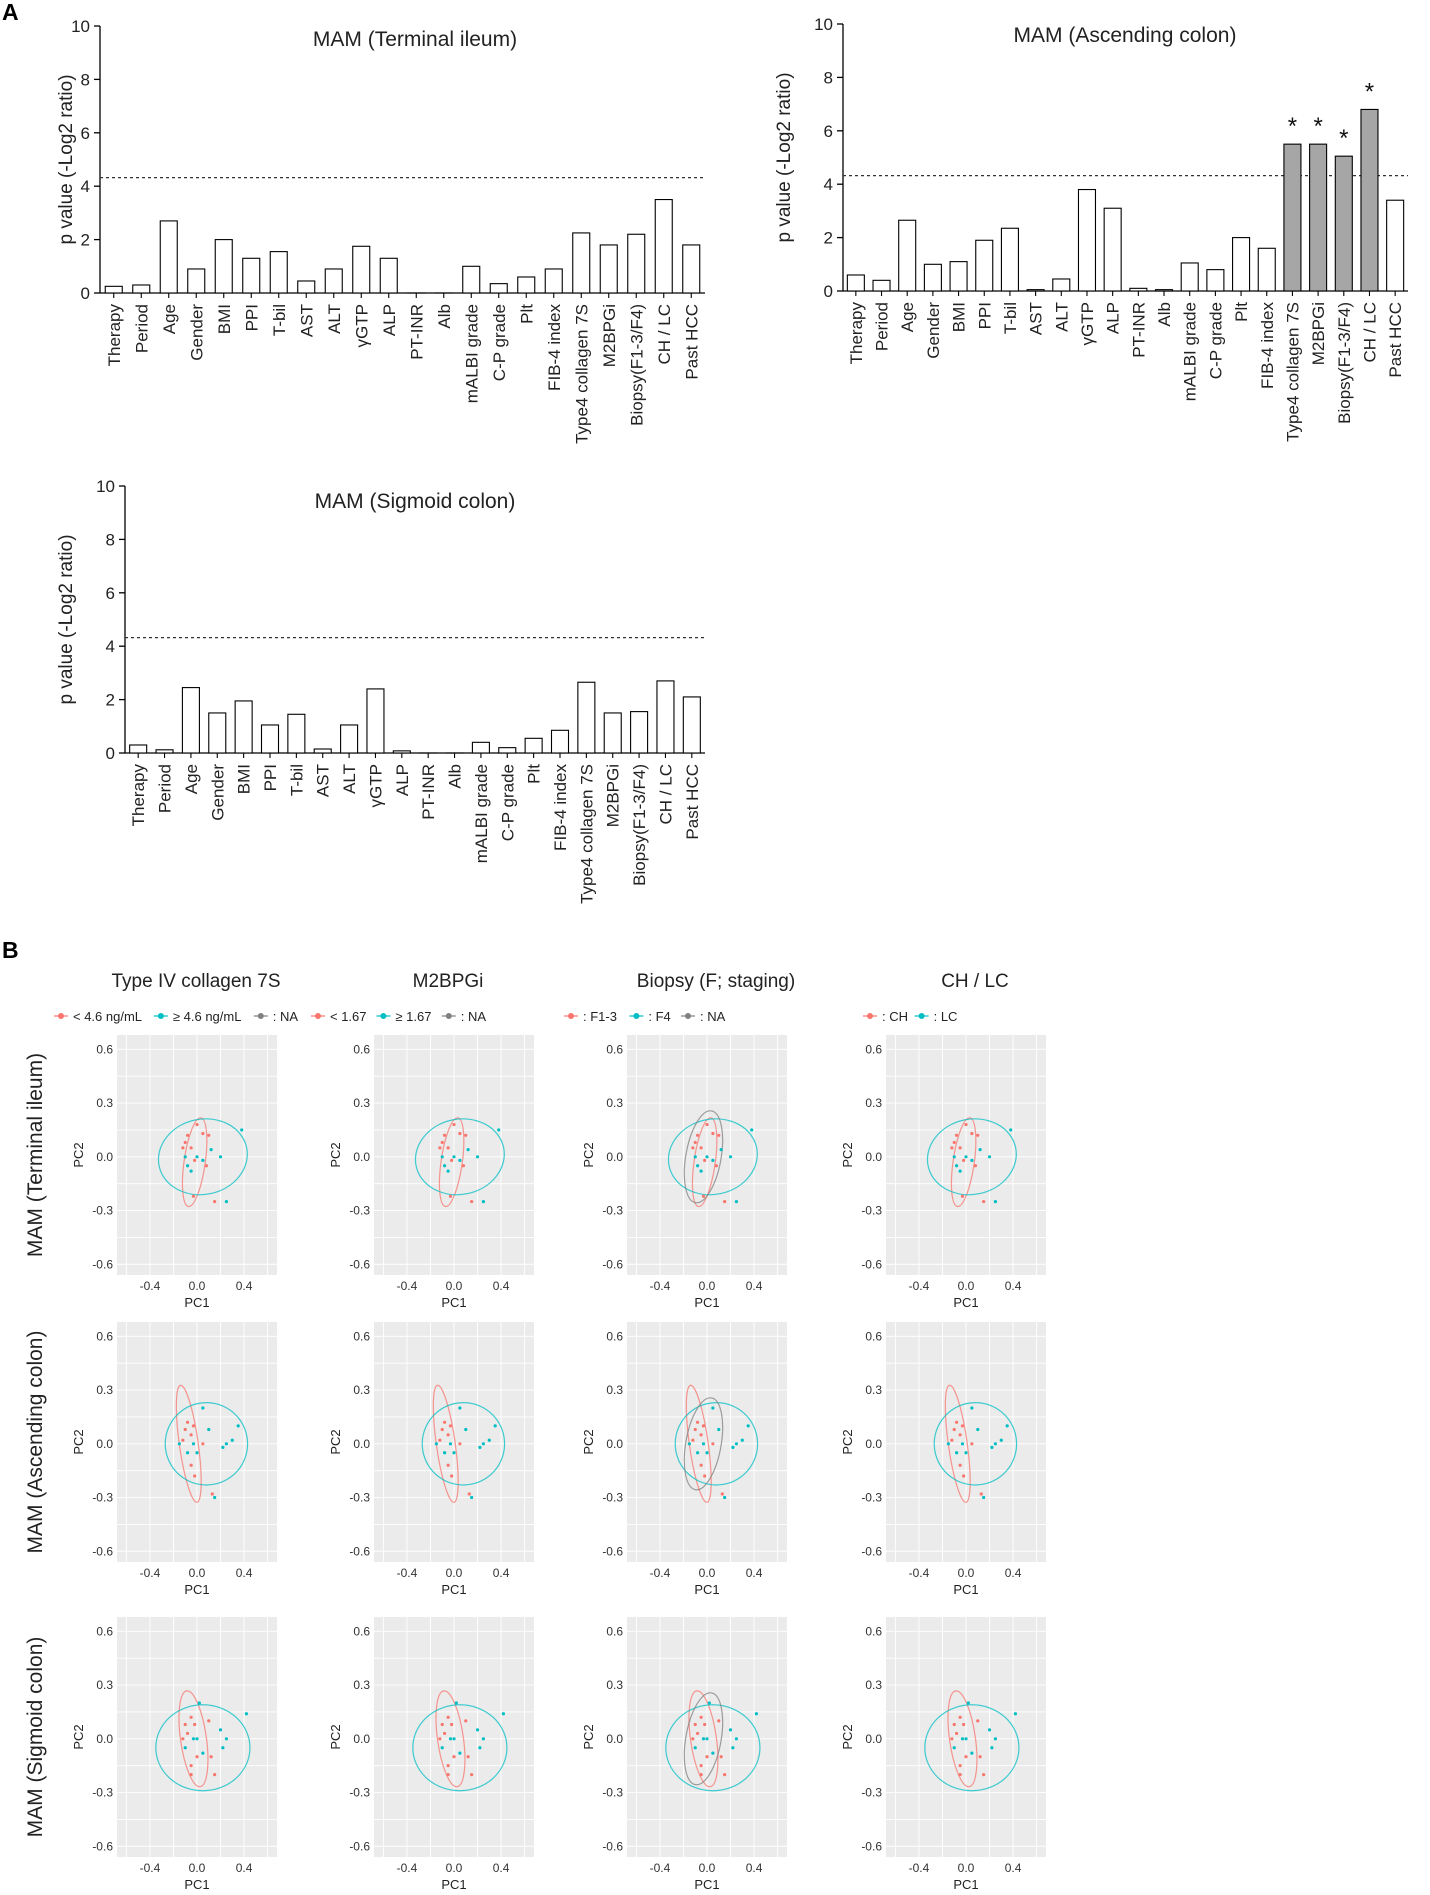  What do you see at coordinates (1369, 91) in the screenshot?
I see `significance-star: *` at bounding box center [1369, 91].